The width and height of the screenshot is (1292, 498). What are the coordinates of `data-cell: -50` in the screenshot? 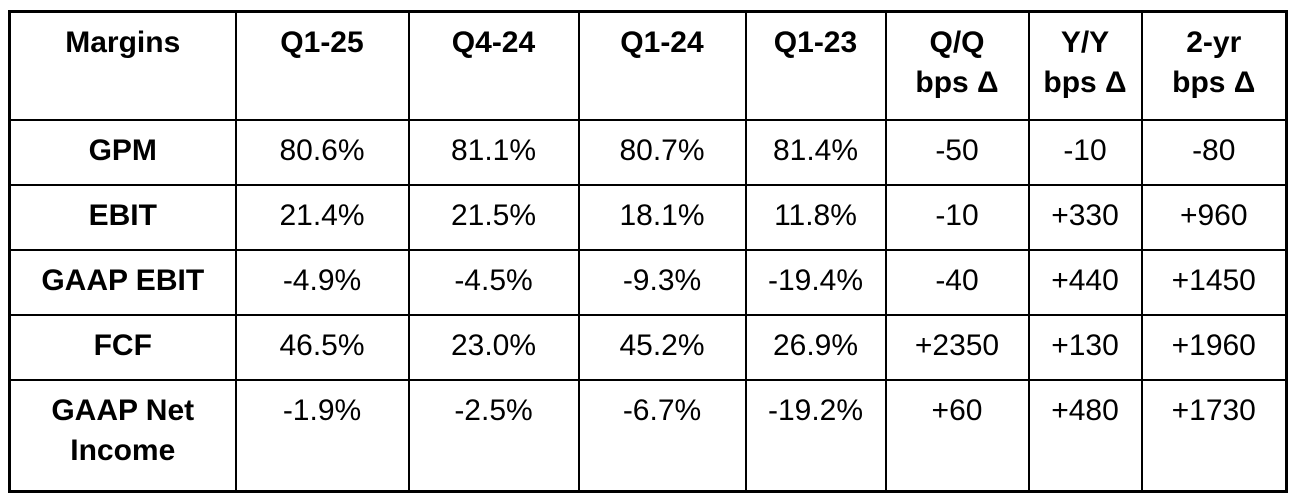 It's located at (957, 152).